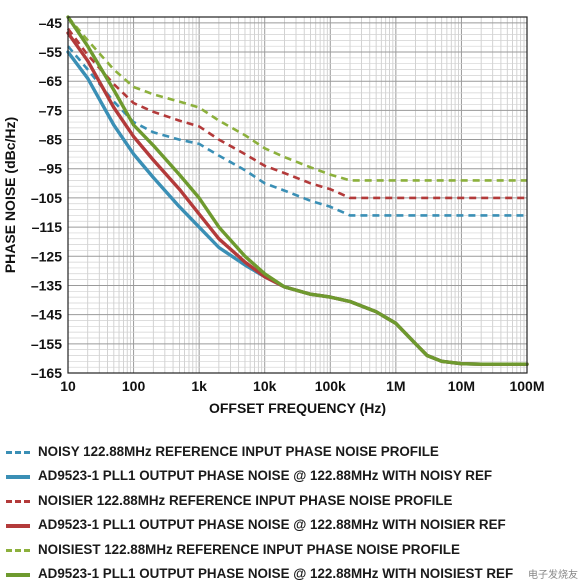  Describe the element at coordinates (297, 408) in the screenshot. I see `x-axis-title: OFFSET FREQUENCY (Hz)` at that location.